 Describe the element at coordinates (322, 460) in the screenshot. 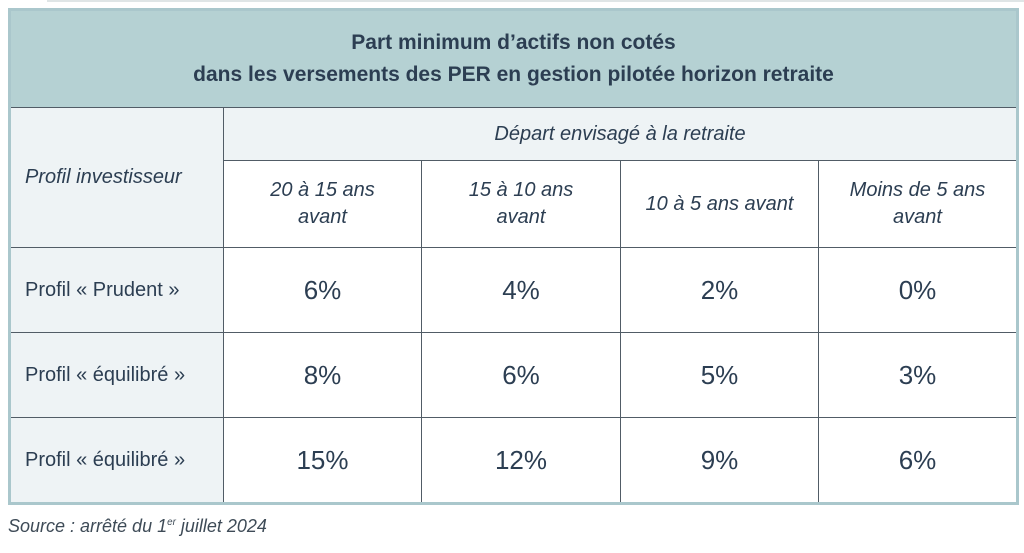

I see `value-cell: 15%` at that location.